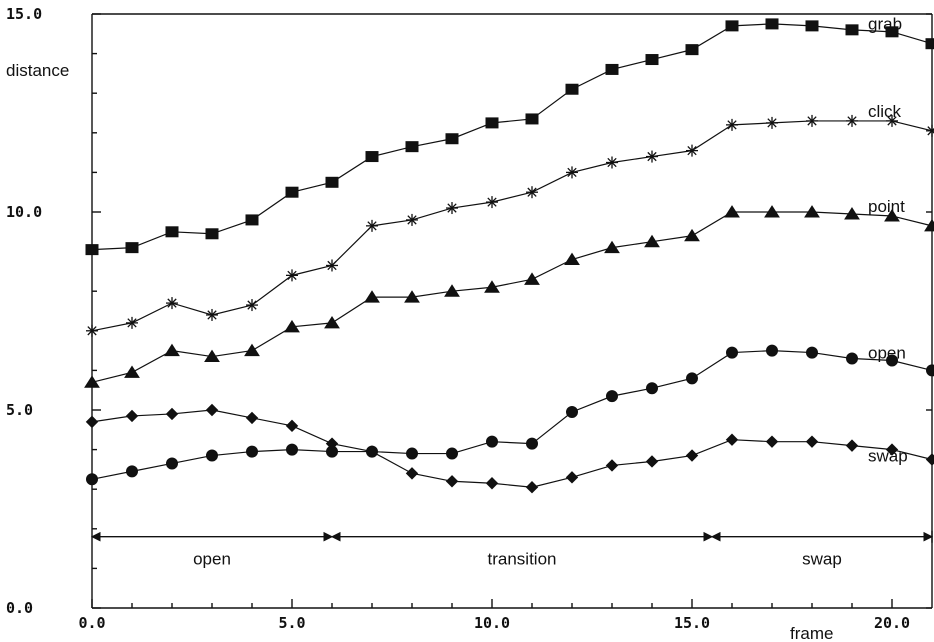 The height and width of the screenshot is (642, 934). I want to click on phase-annotations: open transition swap, so click(512, 549).